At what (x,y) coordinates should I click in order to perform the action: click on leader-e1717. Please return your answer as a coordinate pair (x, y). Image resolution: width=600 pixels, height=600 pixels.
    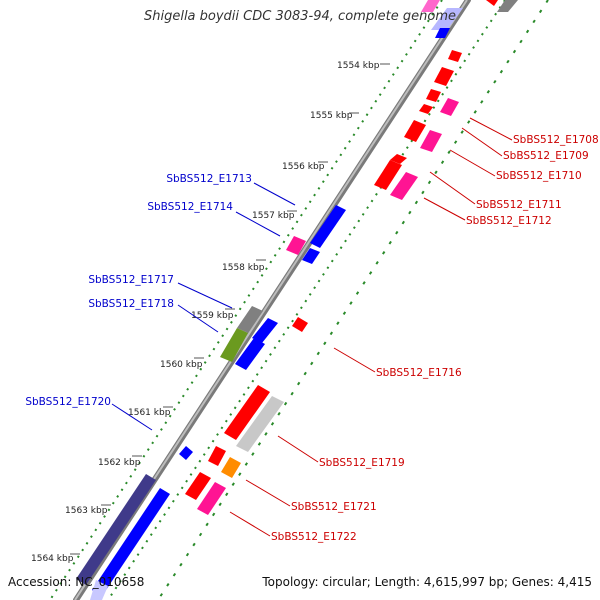
    Looking at the image, I should click on (205, 295).